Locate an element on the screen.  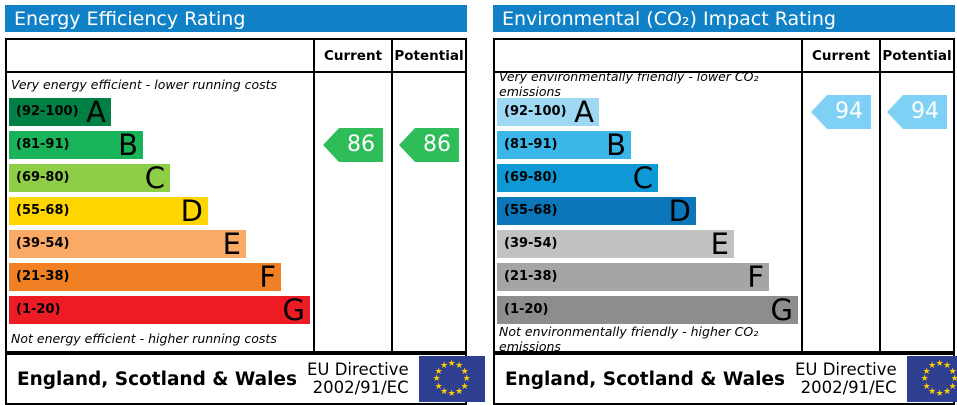
panel-title: Energy Efficiency Rating is located at coordinates (130, 18).